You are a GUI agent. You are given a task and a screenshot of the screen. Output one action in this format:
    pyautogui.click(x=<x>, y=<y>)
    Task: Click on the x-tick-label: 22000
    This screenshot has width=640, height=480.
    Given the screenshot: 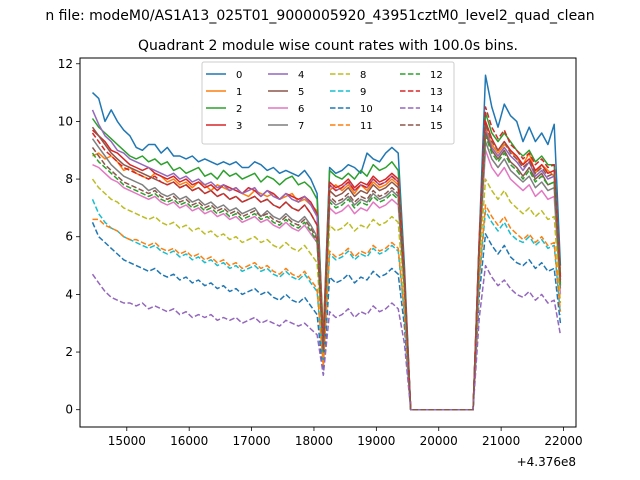 What is the action you would take?
    pyautogui.click(x=563, y=441)
    